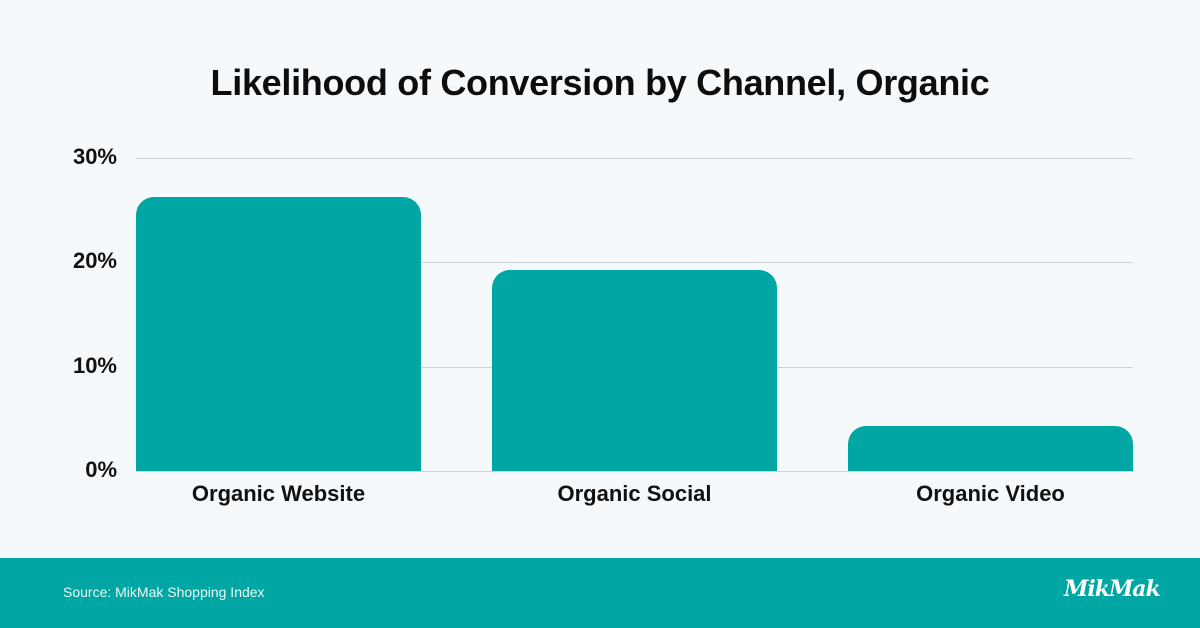  What do you see at coordinates (278, 333) in the screenshot?
I see `bar-organic-website` at bounding box center [278, 333].